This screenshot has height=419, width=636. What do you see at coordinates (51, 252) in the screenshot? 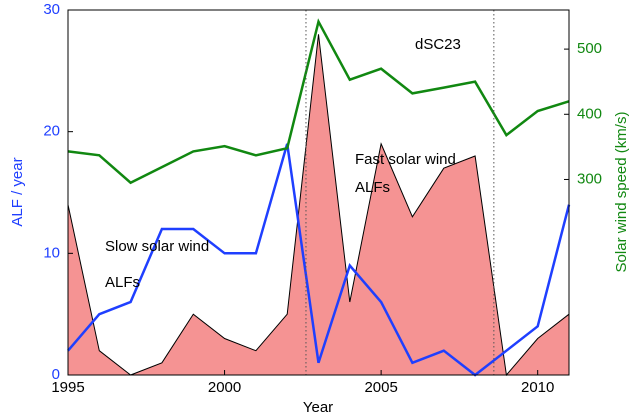
I see `y-tick-label: 10` at bounding box center [51, 252].